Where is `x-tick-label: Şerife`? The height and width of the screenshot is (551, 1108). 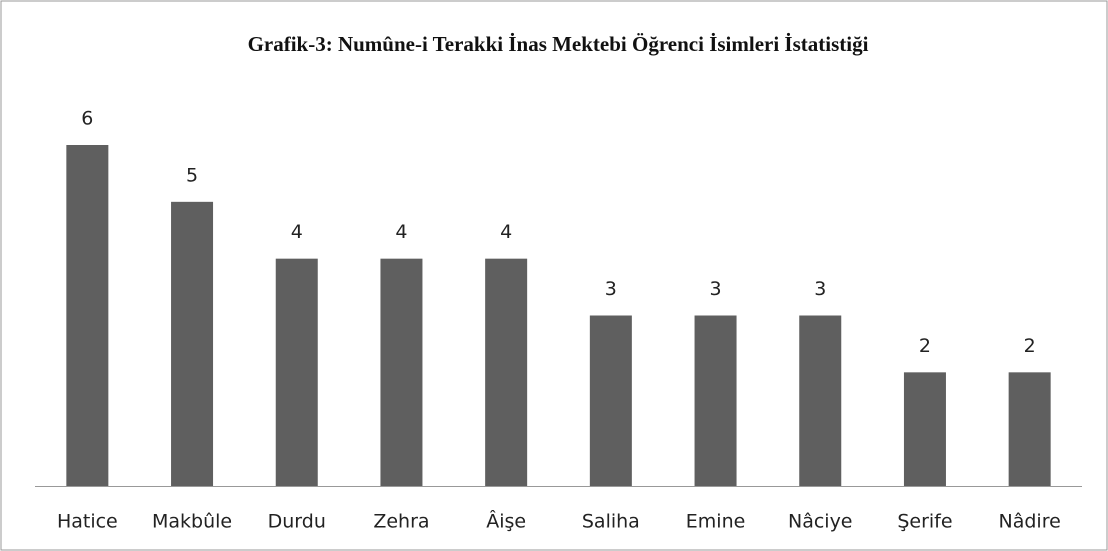
x-tick-label: Şerife is located at coordinates (924, 522).